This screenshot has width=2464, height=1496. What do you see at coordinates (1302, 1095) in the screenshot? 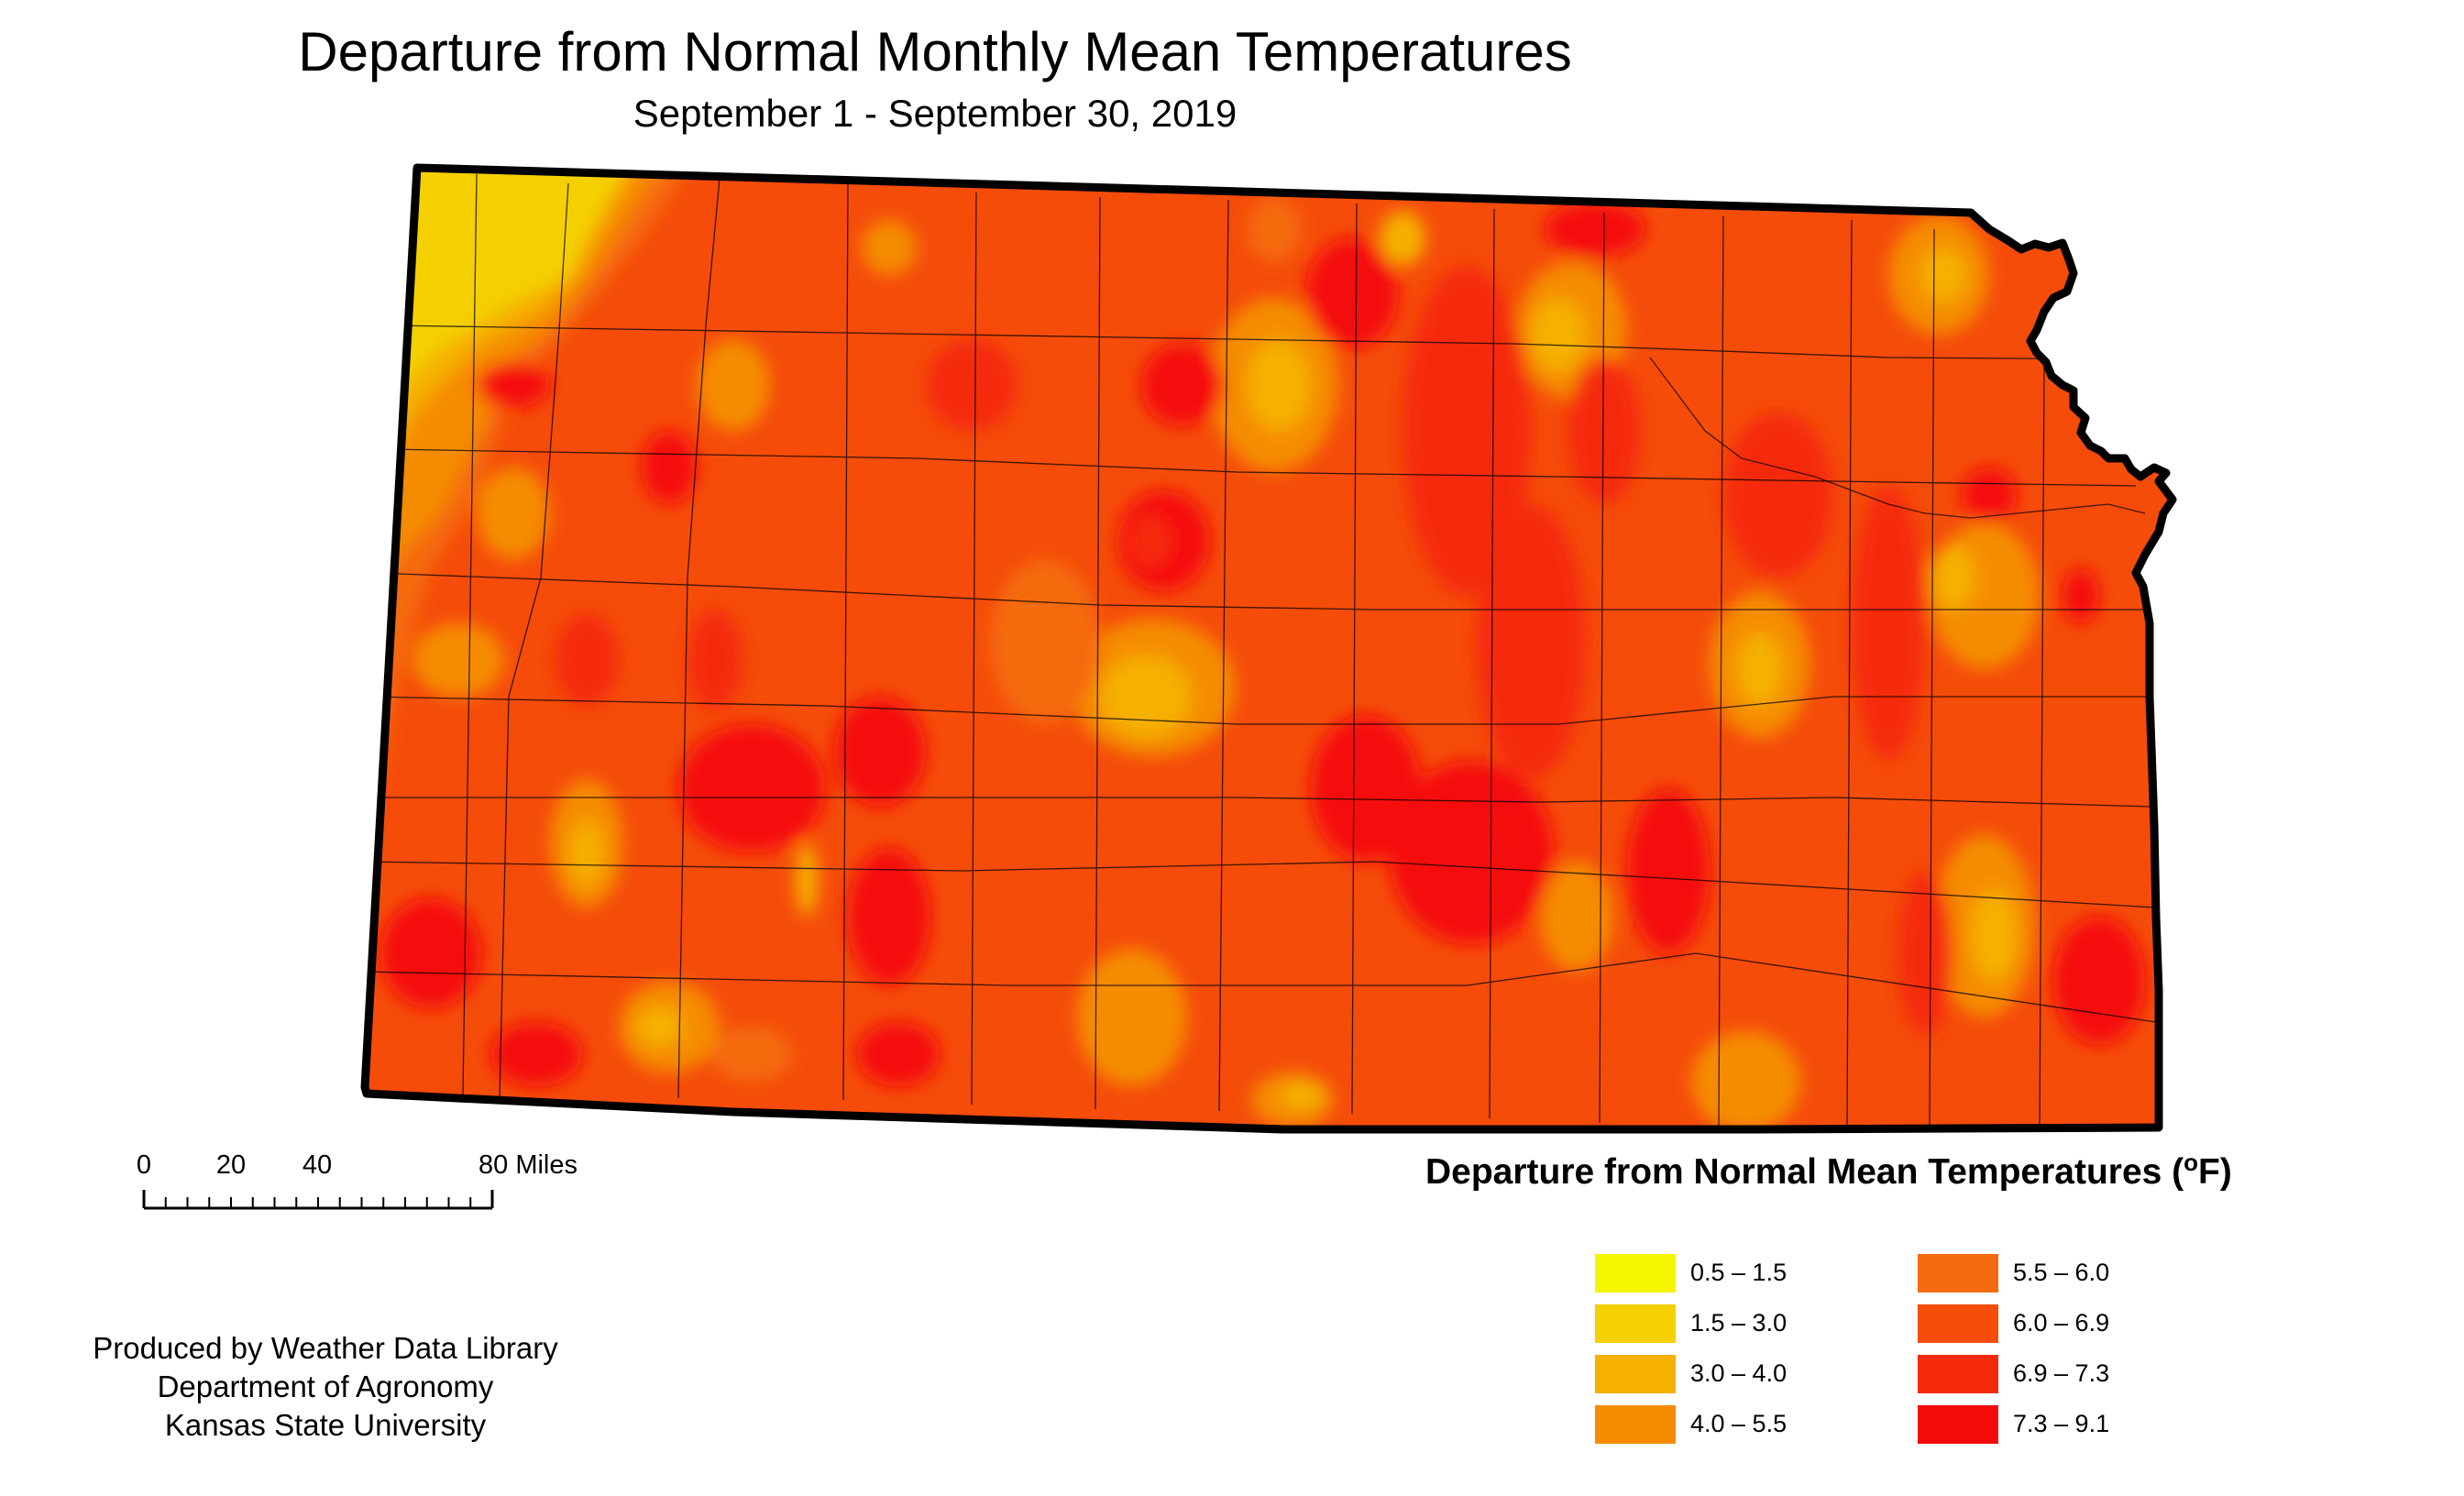
I see `core-j` at bounding box center [1302, 1095].